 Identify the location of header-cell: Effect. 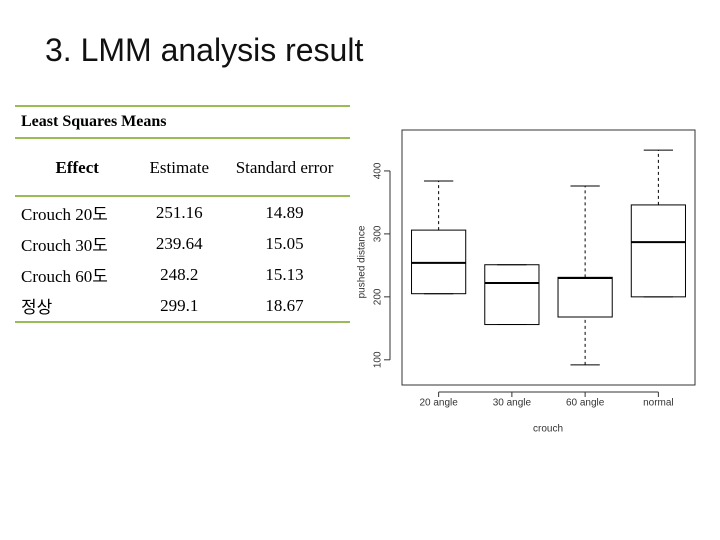
(77, 167).